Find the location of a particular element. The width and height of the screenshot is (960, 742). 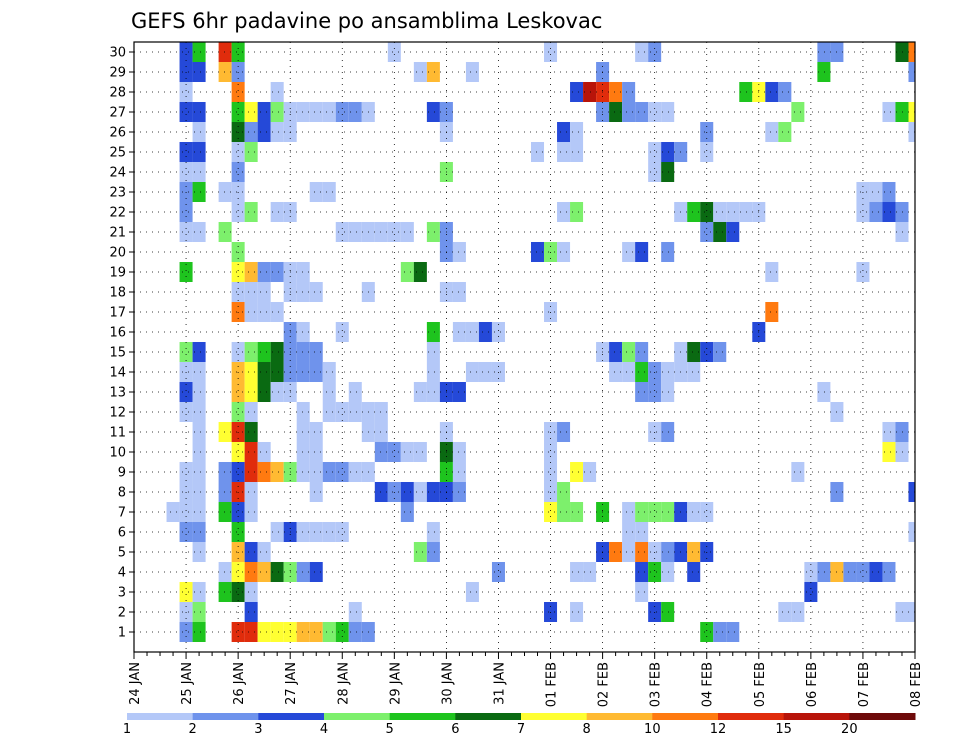

colorbar-legend: 1 2 3 4 5 6 7 8 10 12 15 20 is located at coordinates (519, 725).